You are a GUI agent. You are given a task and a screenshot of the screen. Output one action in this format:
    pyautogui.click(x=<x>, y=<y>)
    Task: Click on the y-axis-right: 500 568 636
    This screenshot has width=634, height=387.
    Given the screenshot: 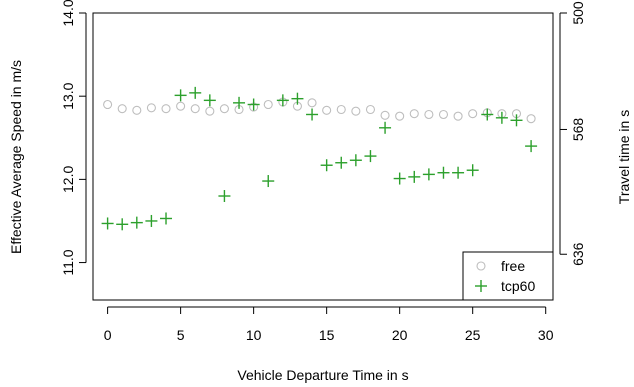 What is the action you would take?
    pyautogui.click(x=572, y=133)
    